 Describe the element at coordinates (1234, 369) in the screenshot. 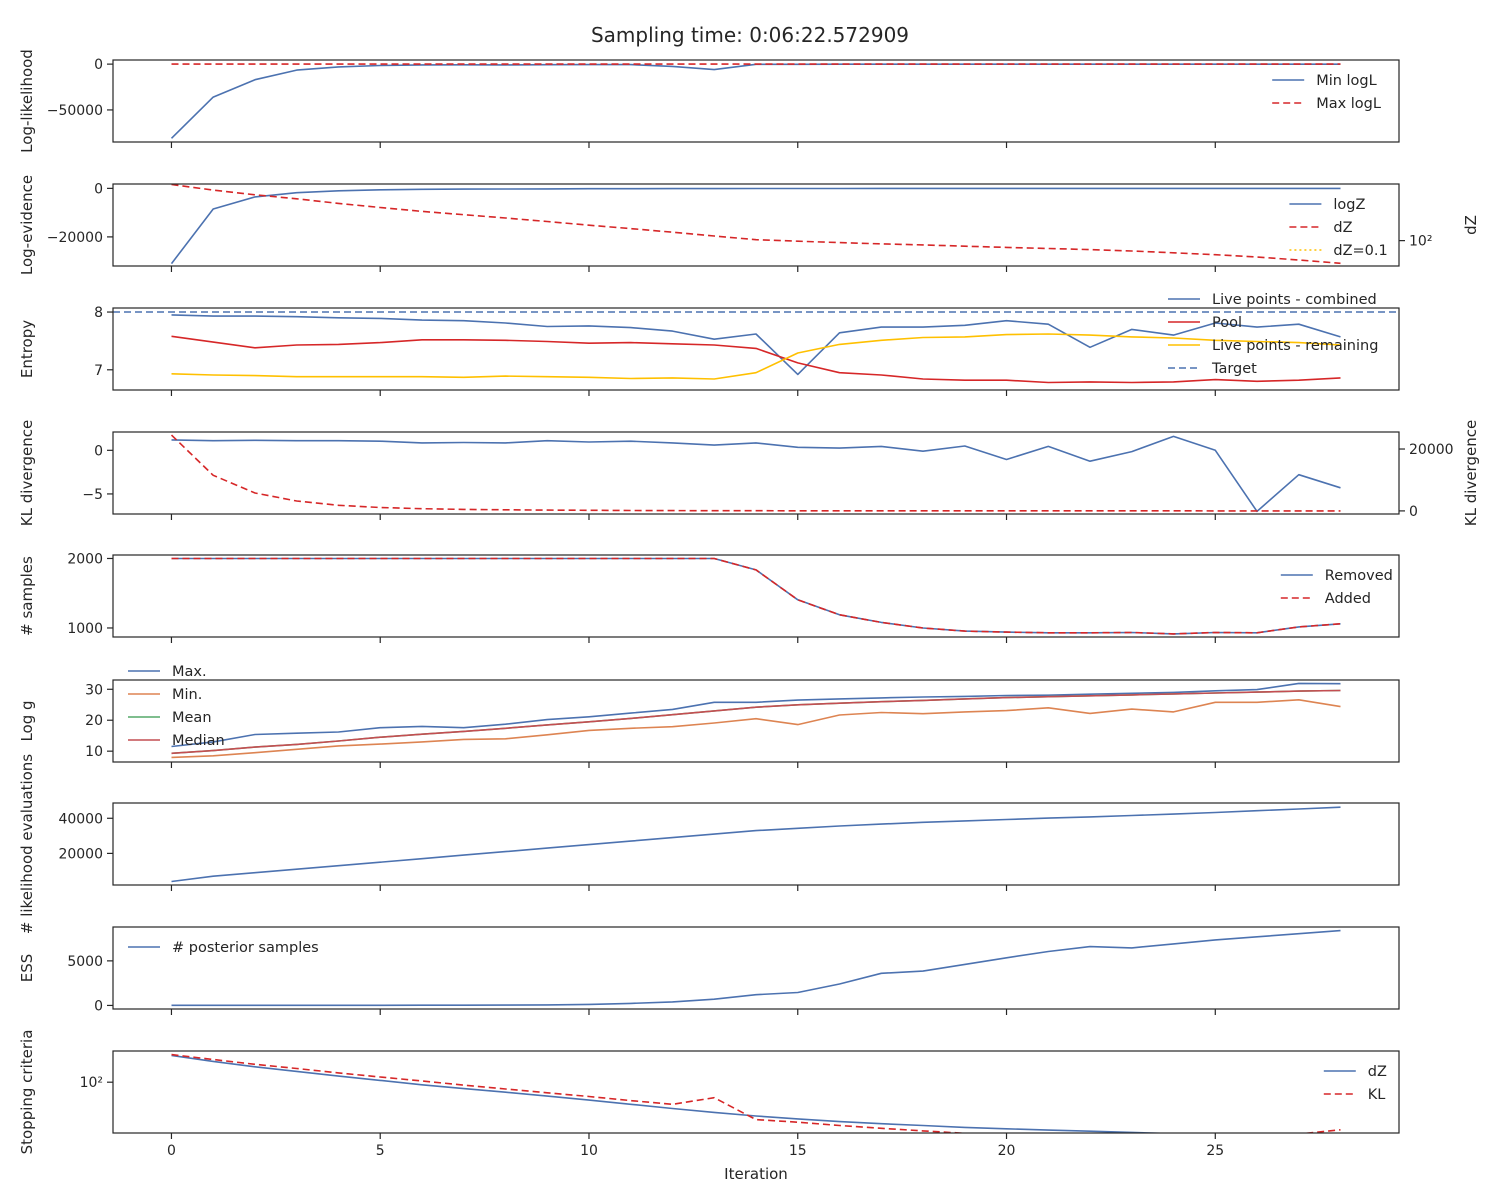

I see `legend-label: Target` at that location.